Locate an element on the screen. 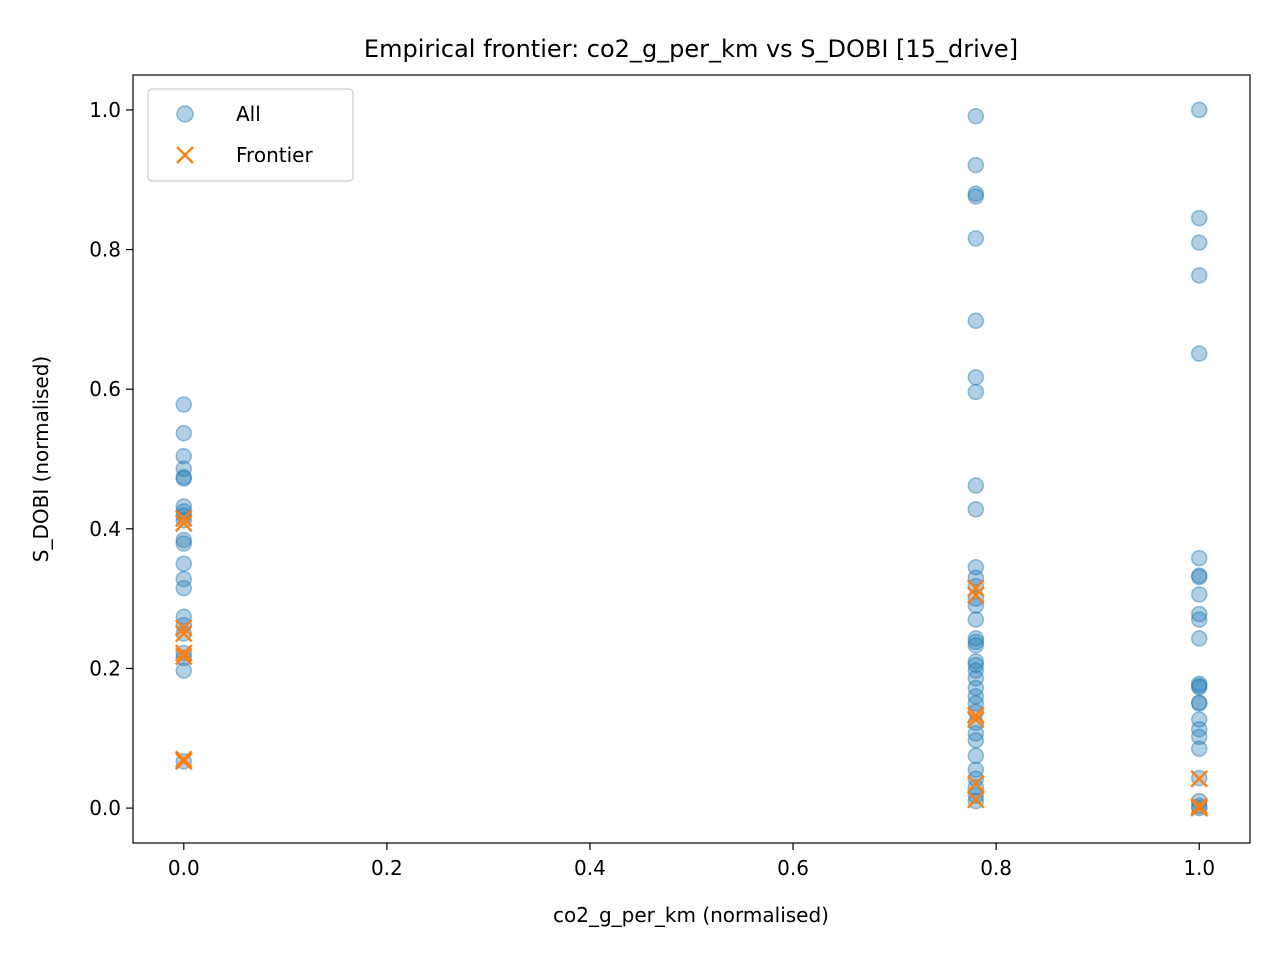  y-axis-ticks: 0.0 0.2 0.4 0.6 0.8 1.0 is located at coordinates (111, 459).